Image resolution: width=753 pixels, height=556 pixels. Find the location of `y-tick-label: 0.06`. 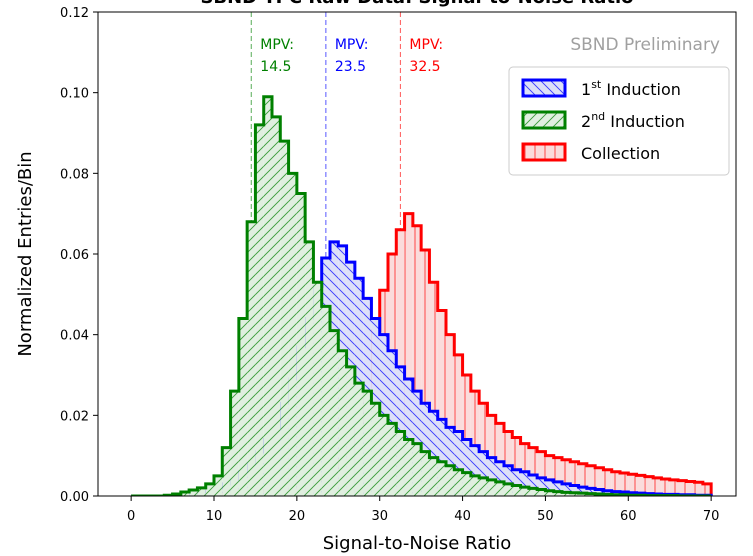

y-tick-label: 0.06 is located at coordinates (74, 255).